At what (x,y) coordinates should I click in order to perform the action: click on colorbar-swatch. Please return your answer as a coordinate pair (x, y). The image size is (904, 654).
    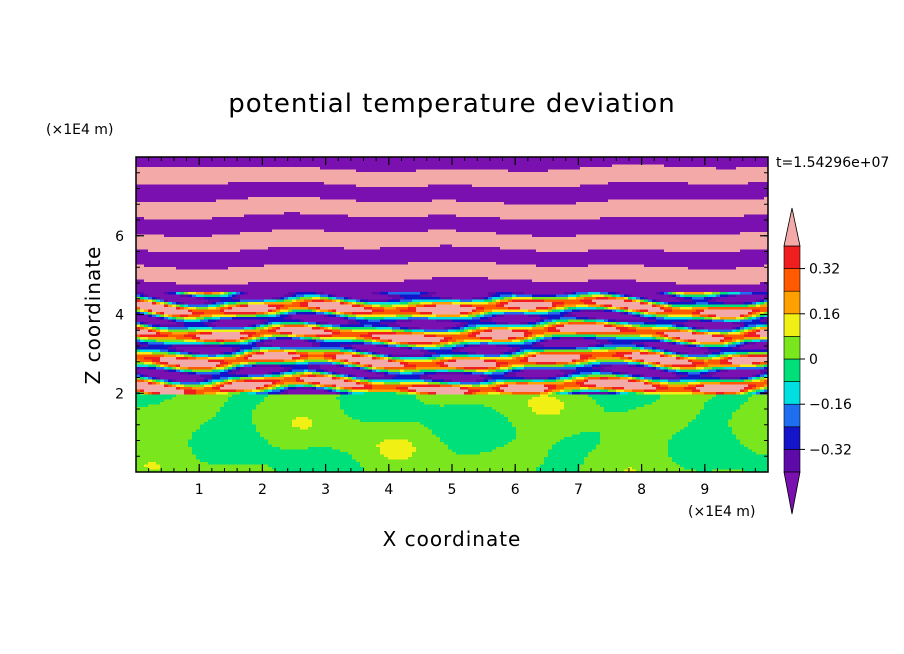
    Looking at the image, I should click on (792, 461).